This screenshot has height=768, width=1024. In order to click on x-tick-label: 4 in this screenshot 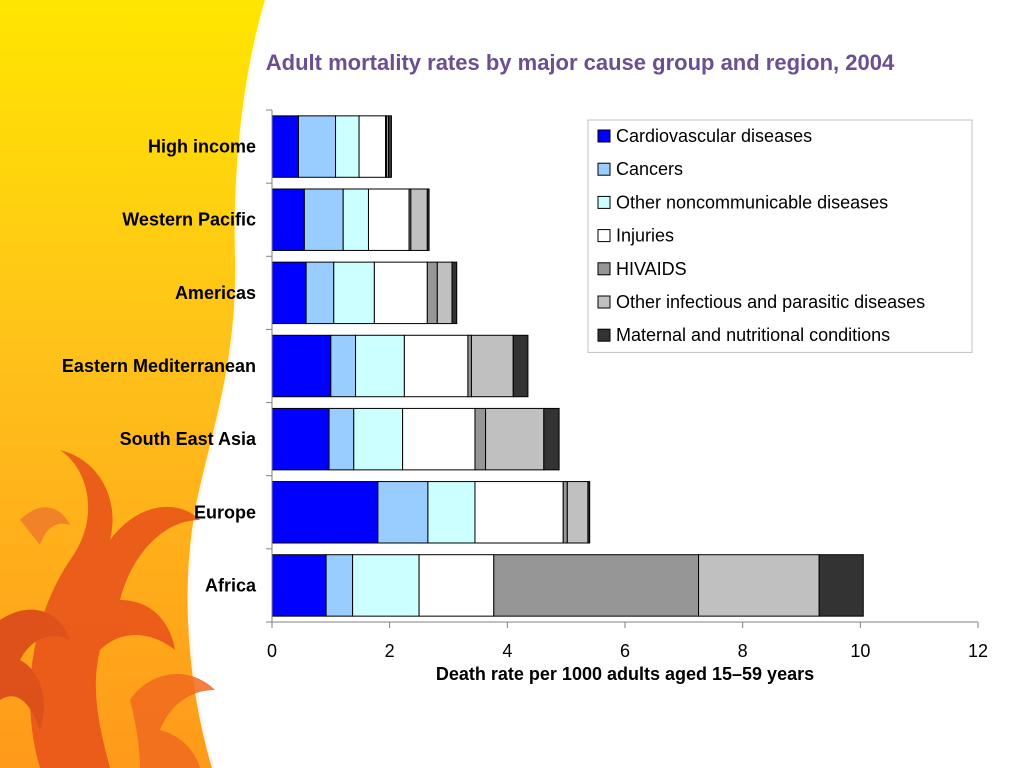, I will do `click(507, 651)`.